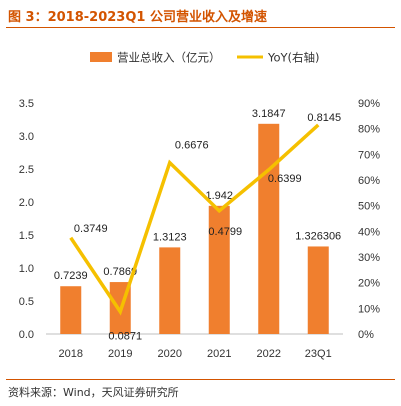 The width and height of the screenshot is (401, 406). Describe the element at coordinates (125, 337) in the screenshot. I see `yoy-value-label: 0.0871` at that location.